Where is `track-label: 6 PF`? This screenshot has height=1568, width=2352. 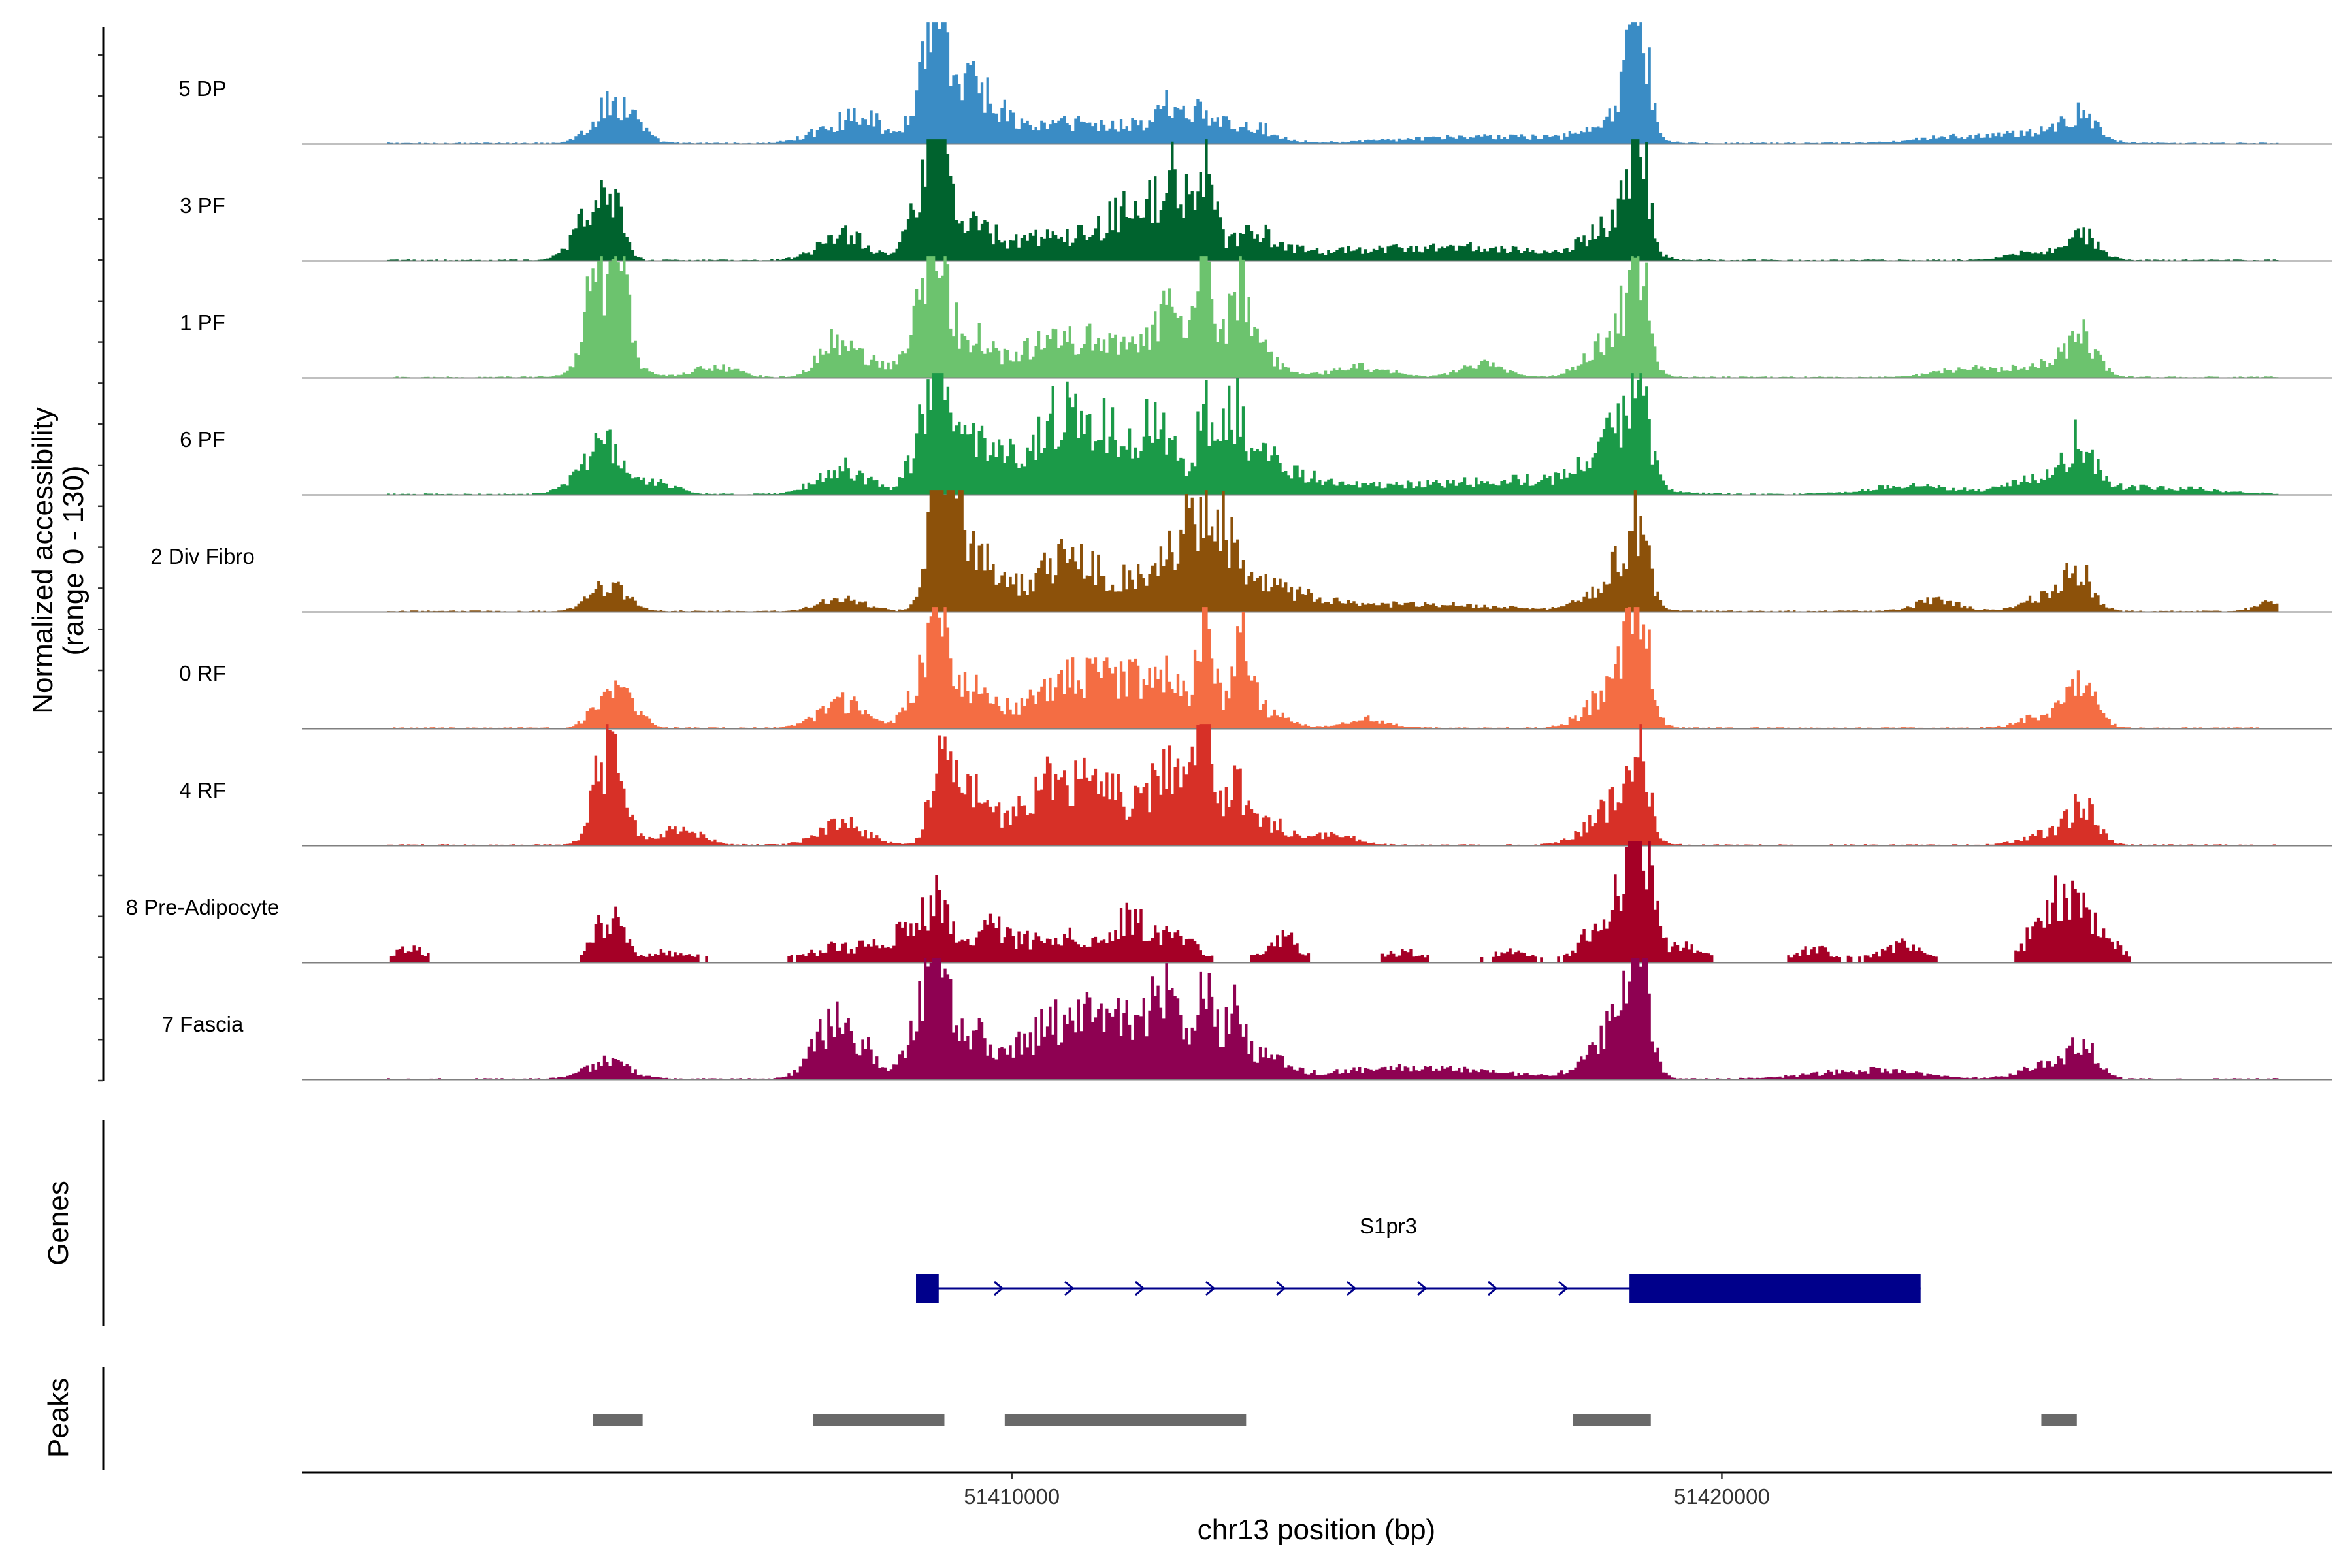
track-label: 6 PF is located at coordinates (202, 439).